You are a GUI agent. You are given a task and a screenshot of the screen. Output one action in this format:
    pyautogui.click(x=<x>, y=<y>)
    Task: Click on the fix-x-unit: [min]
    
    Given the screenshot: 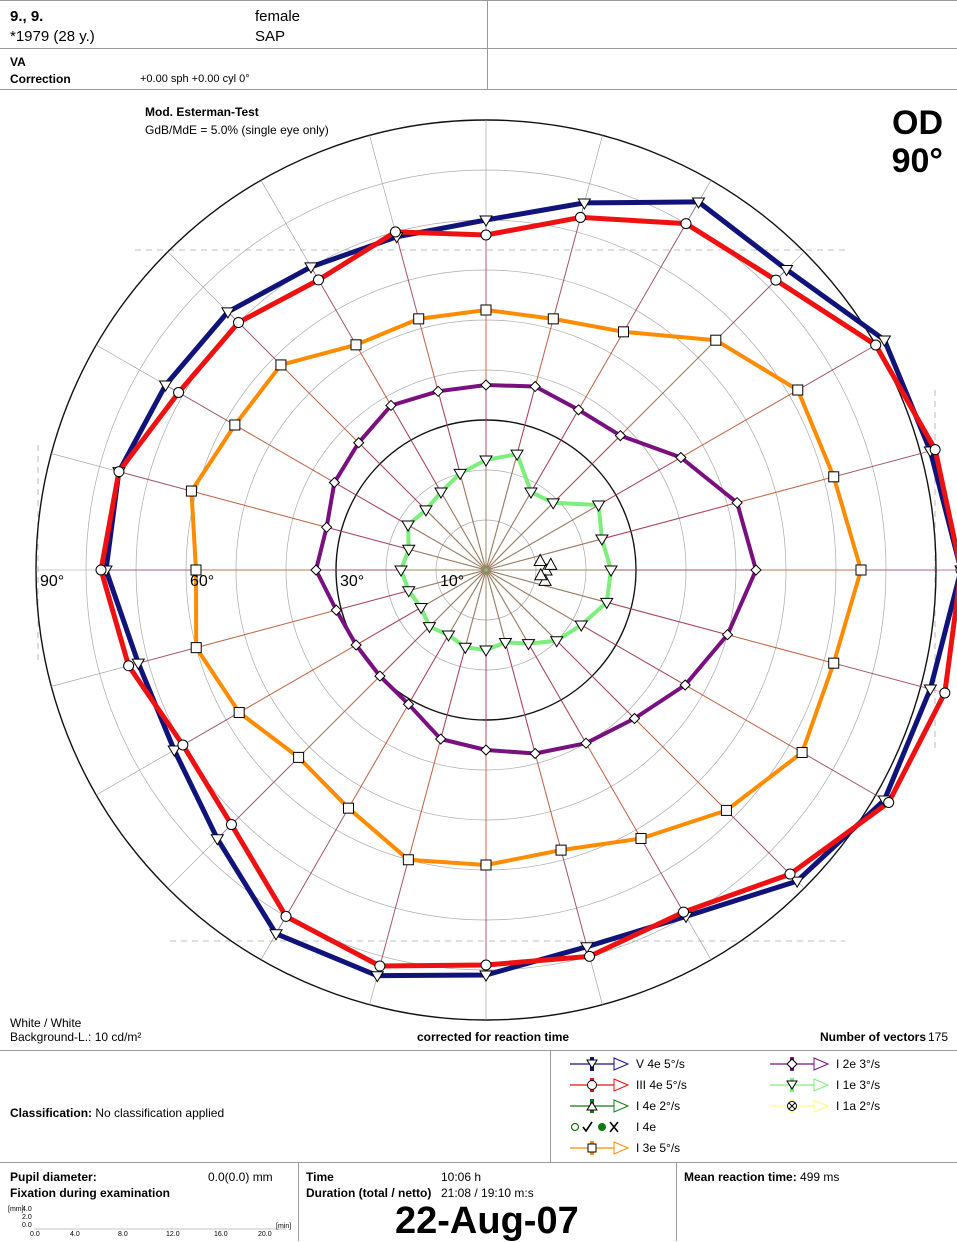 What is the action you would take?
    pyautogui.click(x=283, y=1226)
    